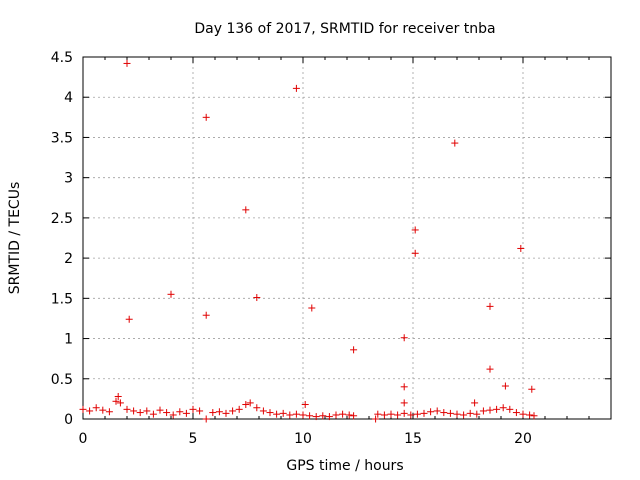 The width and height of the screenshot is (640, 480). What do you see at coordinates (15, 238) in the screenshot?
I see `y-axis-label: SRMTID / TECUs` at bounding box center [15, 238].